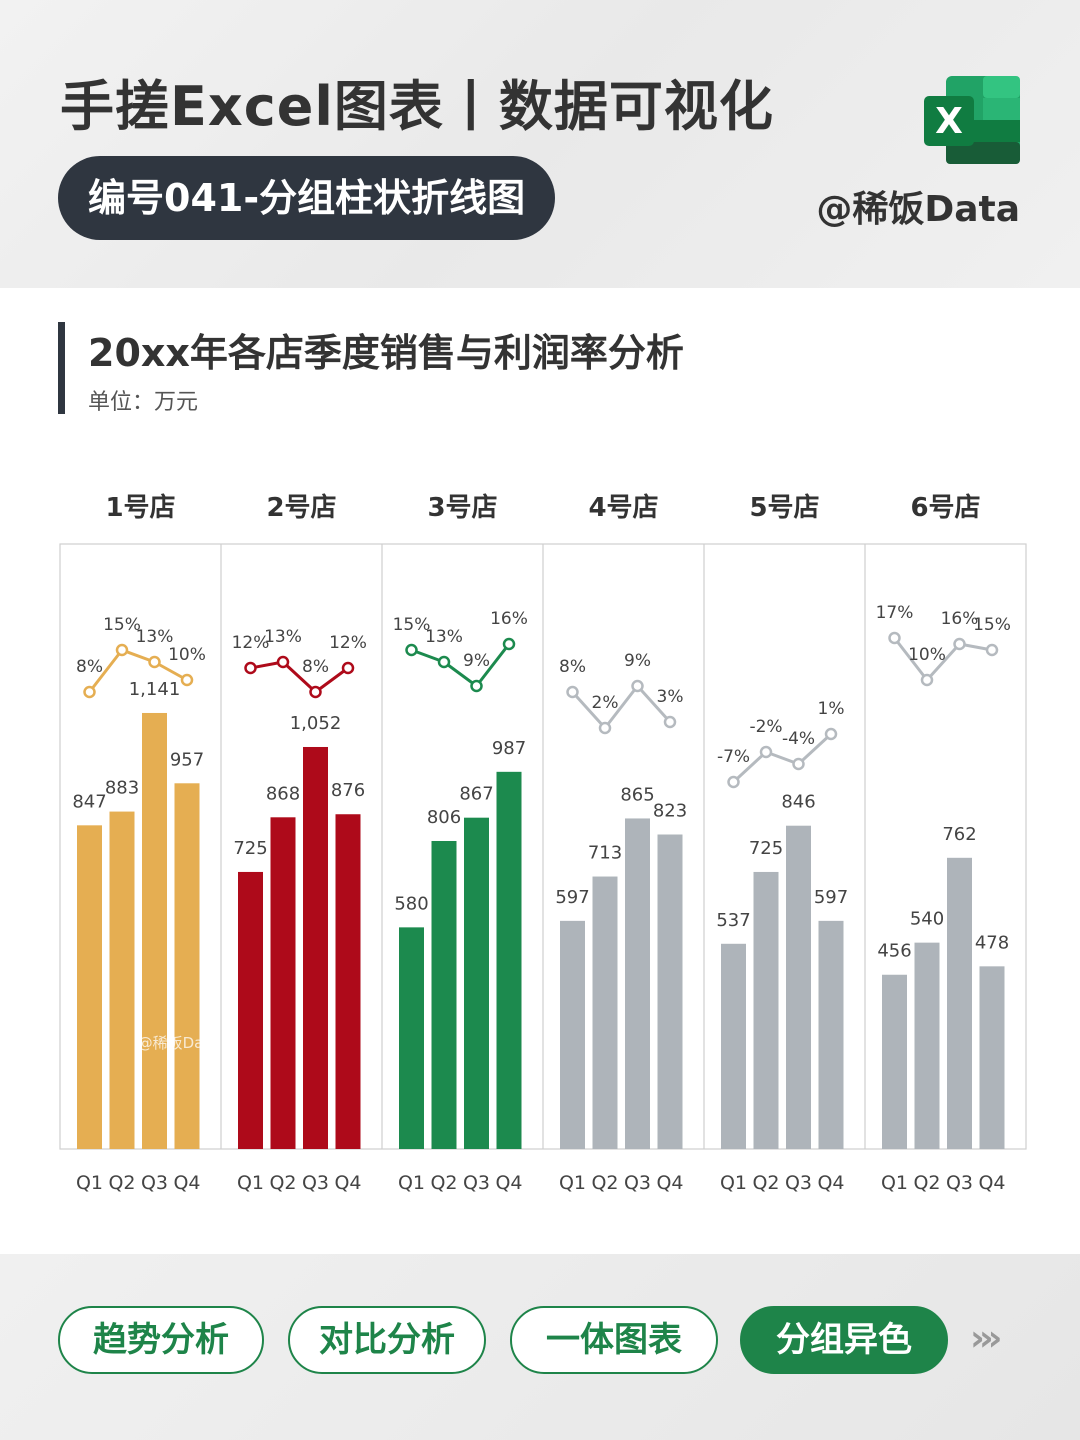 The width and height of the screenshot is (1080, 1440). Describe the element at coordinates (143, 402) in the screenshot. I see `chart-unit: 单位：万元` at that location.